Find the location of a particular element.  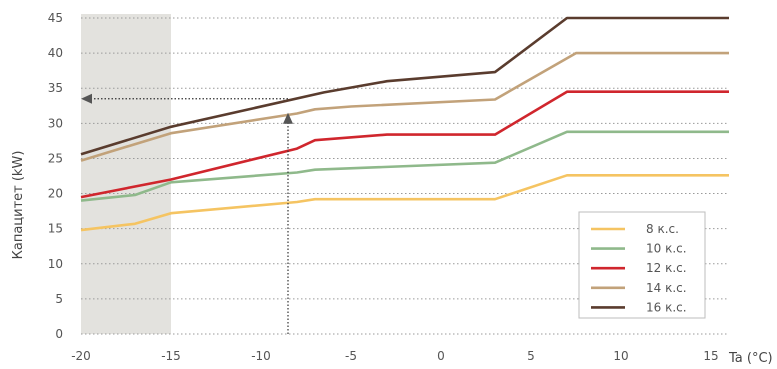

legend-label: 8 к.с. is located at coordinates (662, 229).